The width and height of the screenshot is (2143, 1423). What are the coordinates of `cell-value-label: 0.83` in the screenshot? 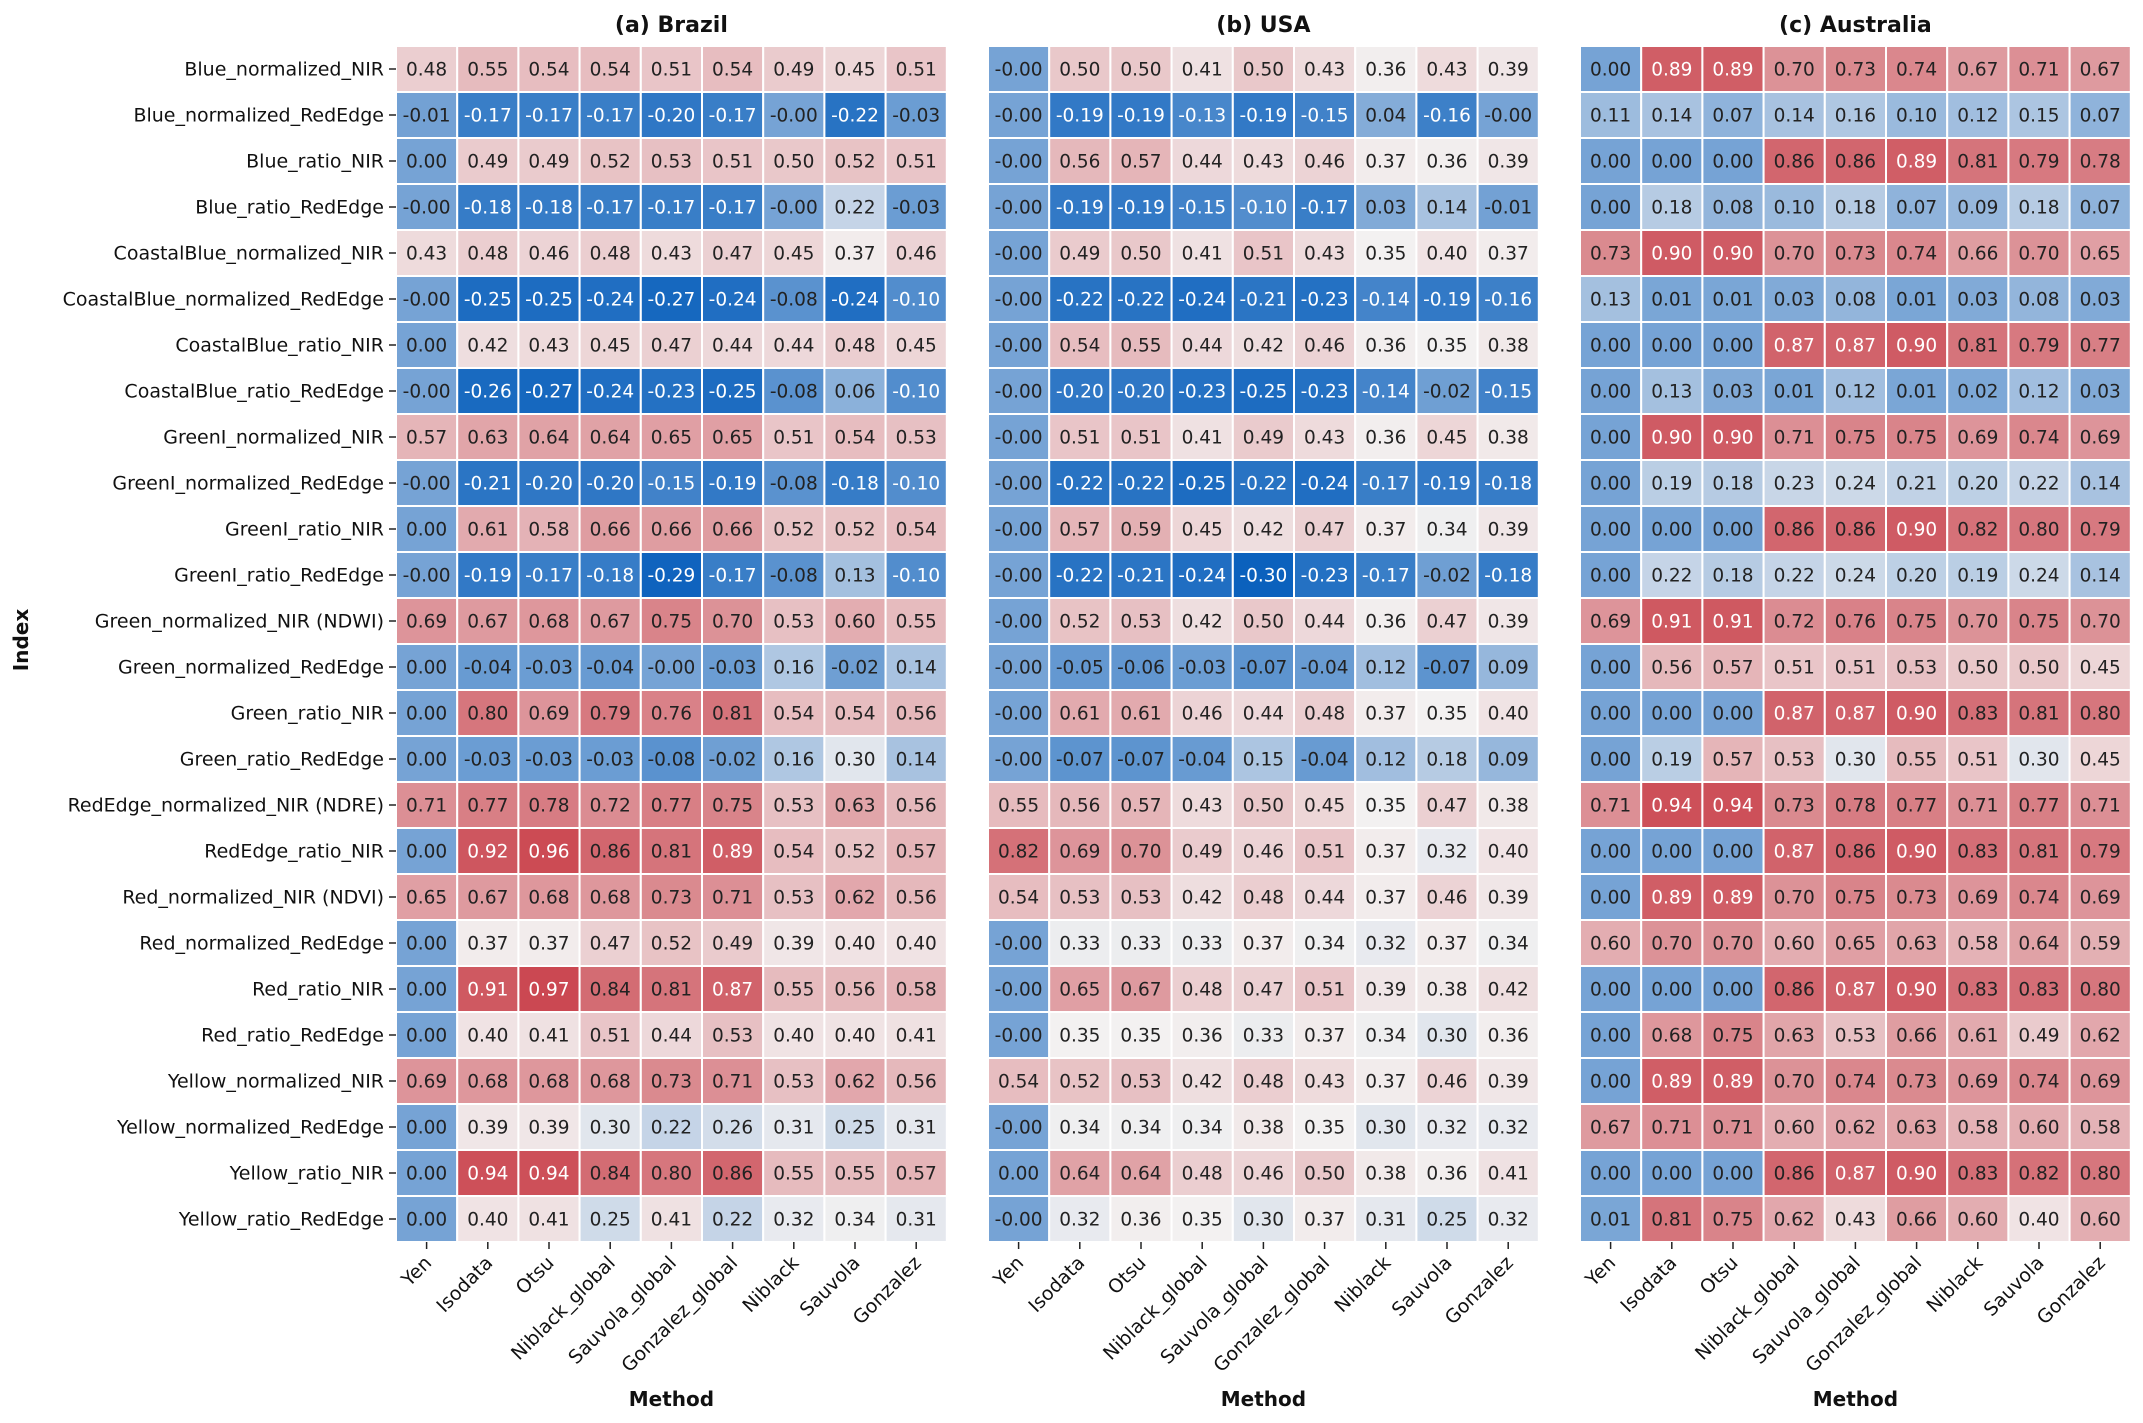 It's located at (1977, 852).